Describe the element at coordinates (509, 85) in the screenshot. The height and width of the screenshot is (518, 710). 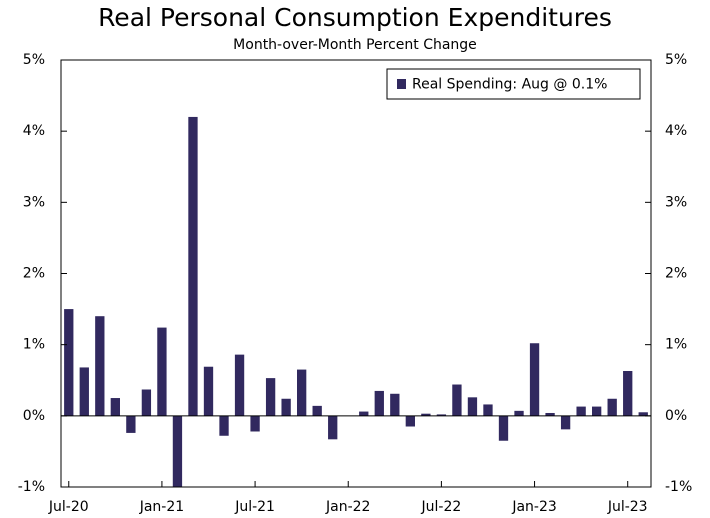
I see `legend-label: Real Spending: Aug @ 0.1%` at that location.